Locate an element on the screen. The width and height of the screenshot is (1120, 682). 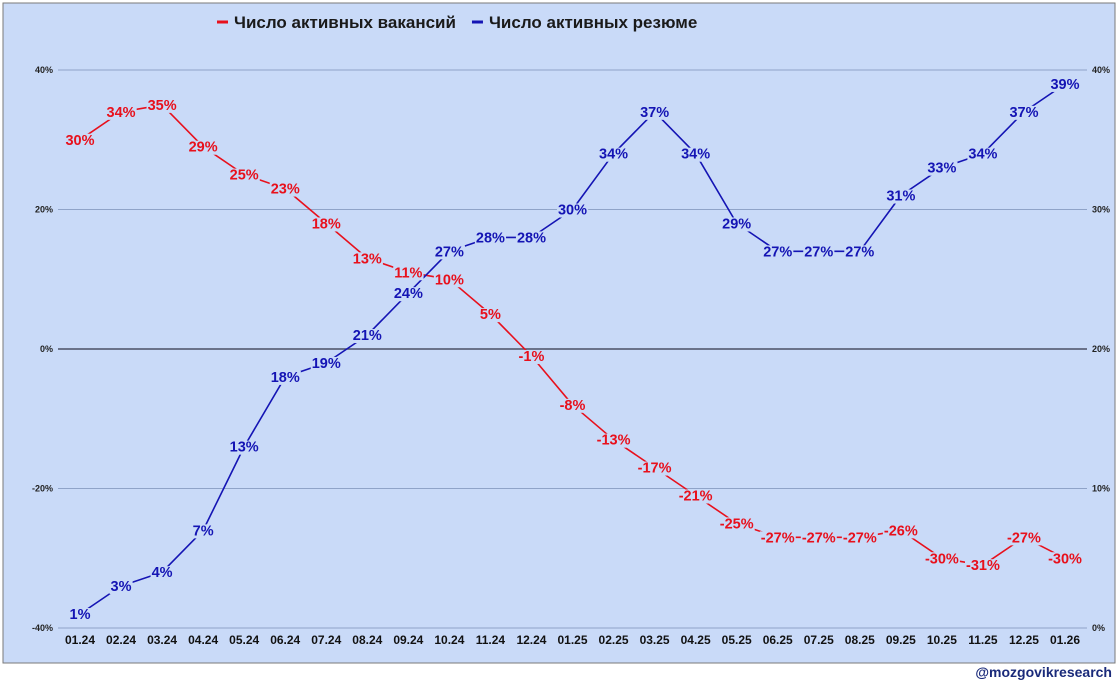
data-label: 3% is located at coordinates (121, 587).